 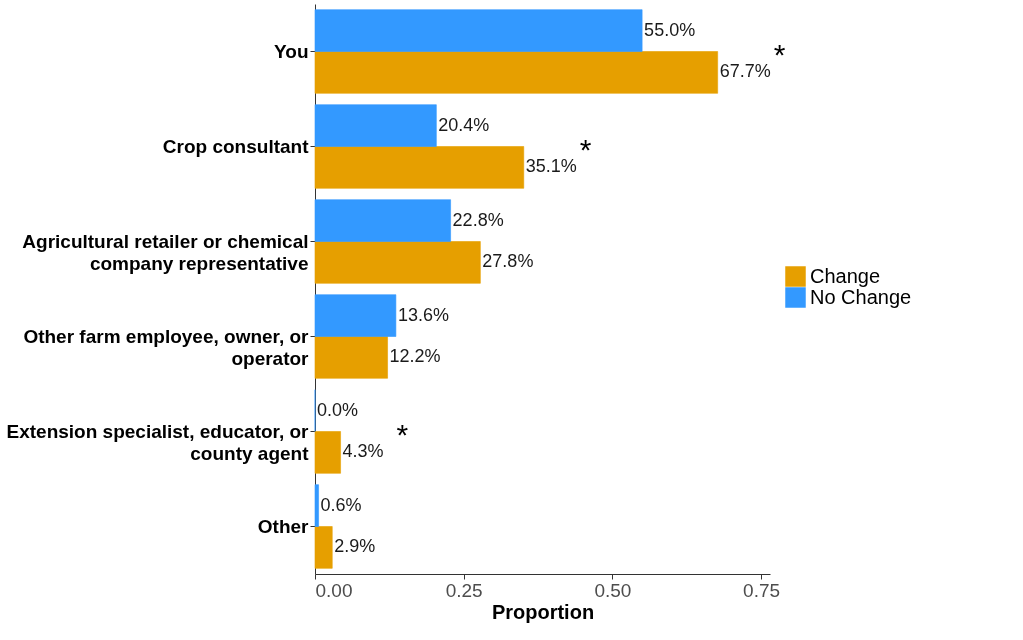 What do you see at coordinates (236, 146) in the screenshot?
I see `y-tick-label: Crop consultant` at bounding box center [236, 146].